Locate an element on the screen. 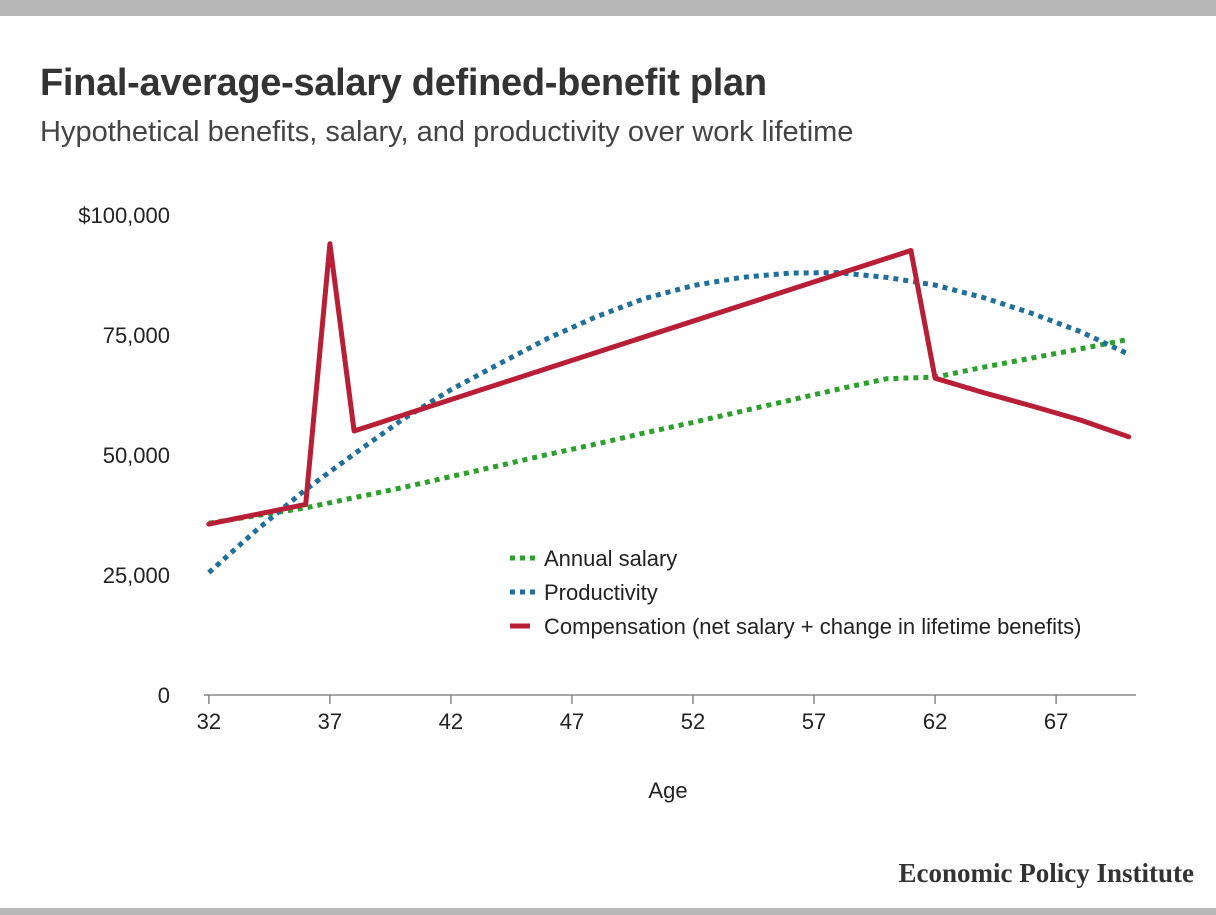 Image resolution: width=1216 pixels, height=915 pixels. y-axis-tick-labels: $100,000 75,000 50,000 25,000 0 is located at coordinates (124, 455).